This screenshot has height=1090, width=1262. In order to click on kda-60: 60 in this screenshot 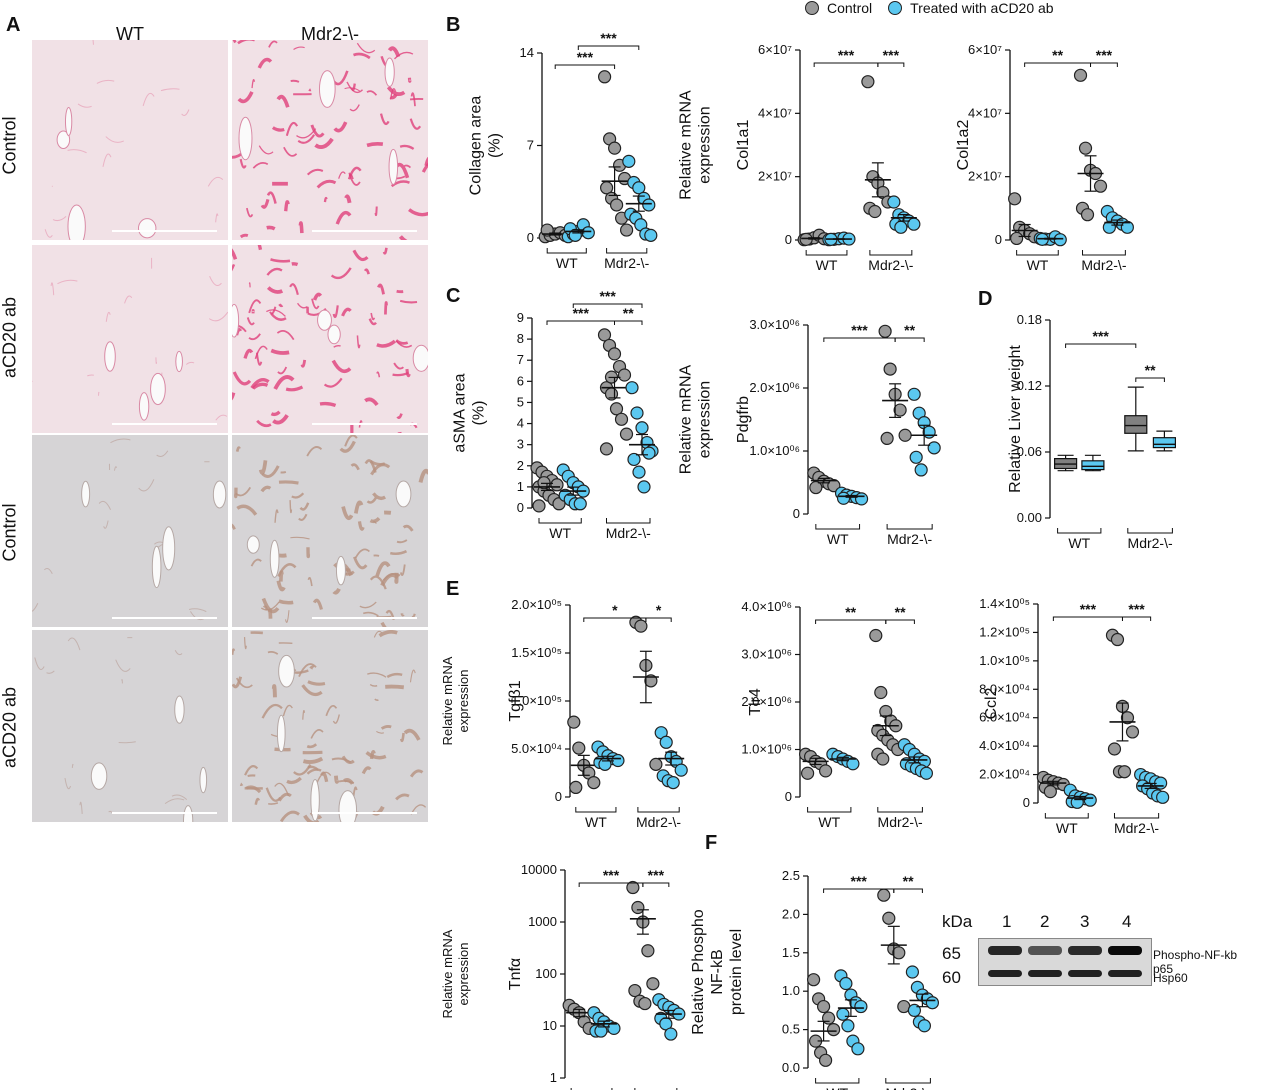, I will do `click(951, 977)`.